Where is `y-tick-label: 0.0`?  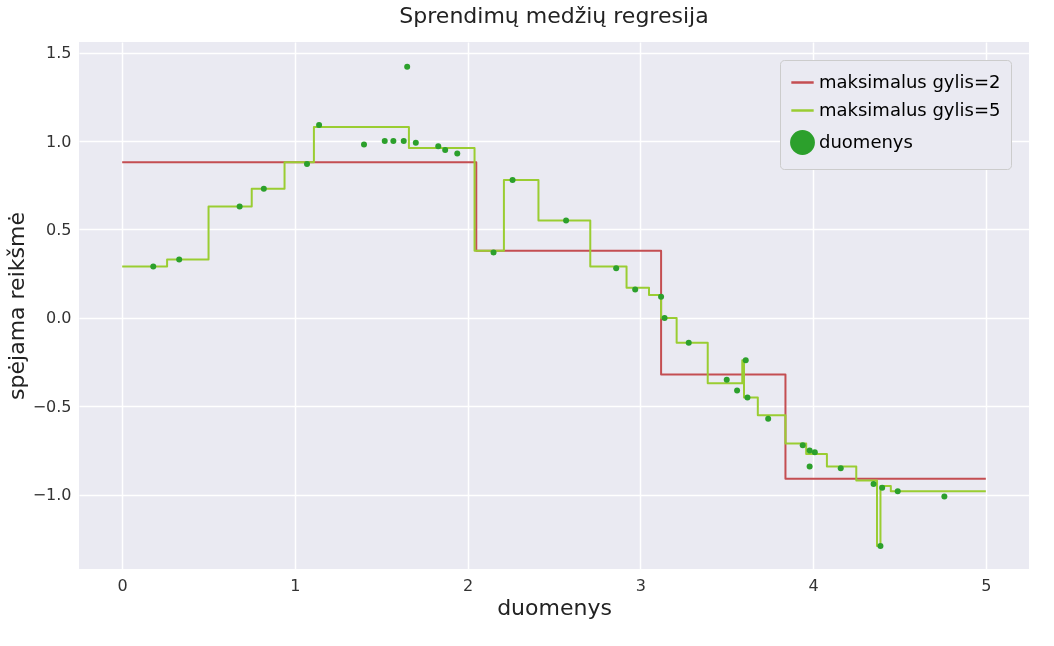 y-tick-label: 0.0 is located at coordinates (59, 318).